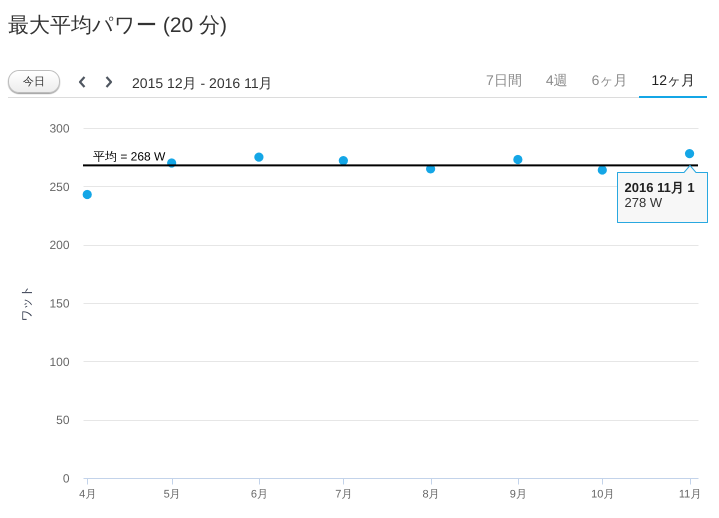 The image size is (719, 518). I want to click on tab: 6ヶ月, so click(610, 84).